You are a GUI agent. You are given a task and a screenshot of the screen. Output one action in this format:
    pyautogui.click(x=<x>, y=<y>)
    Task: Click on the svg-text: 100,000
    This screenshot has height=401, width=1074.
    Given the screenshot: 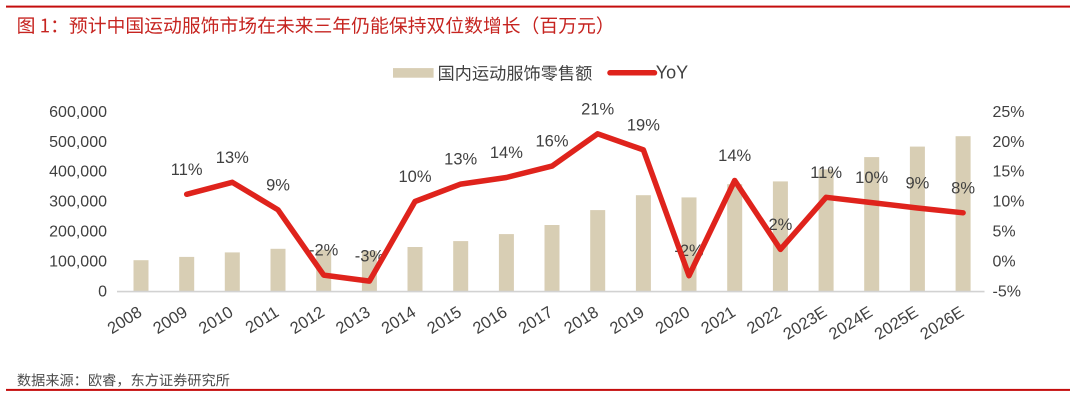 What is the action you would take?
    pyautogui.click(x=78, y=262)
    